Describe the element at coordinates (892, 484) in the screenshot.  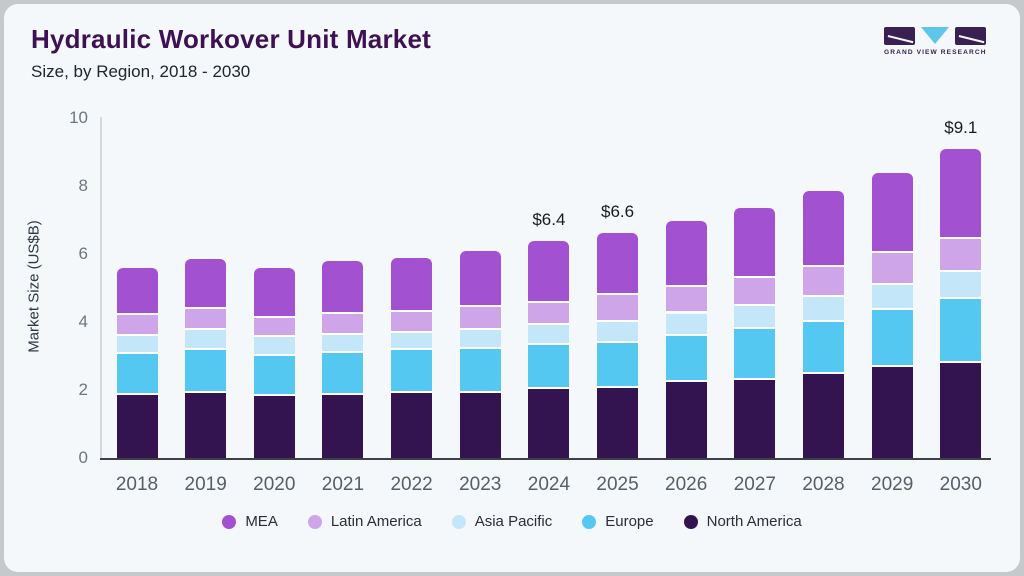
I see `x-tick-label: 2029` at that location.